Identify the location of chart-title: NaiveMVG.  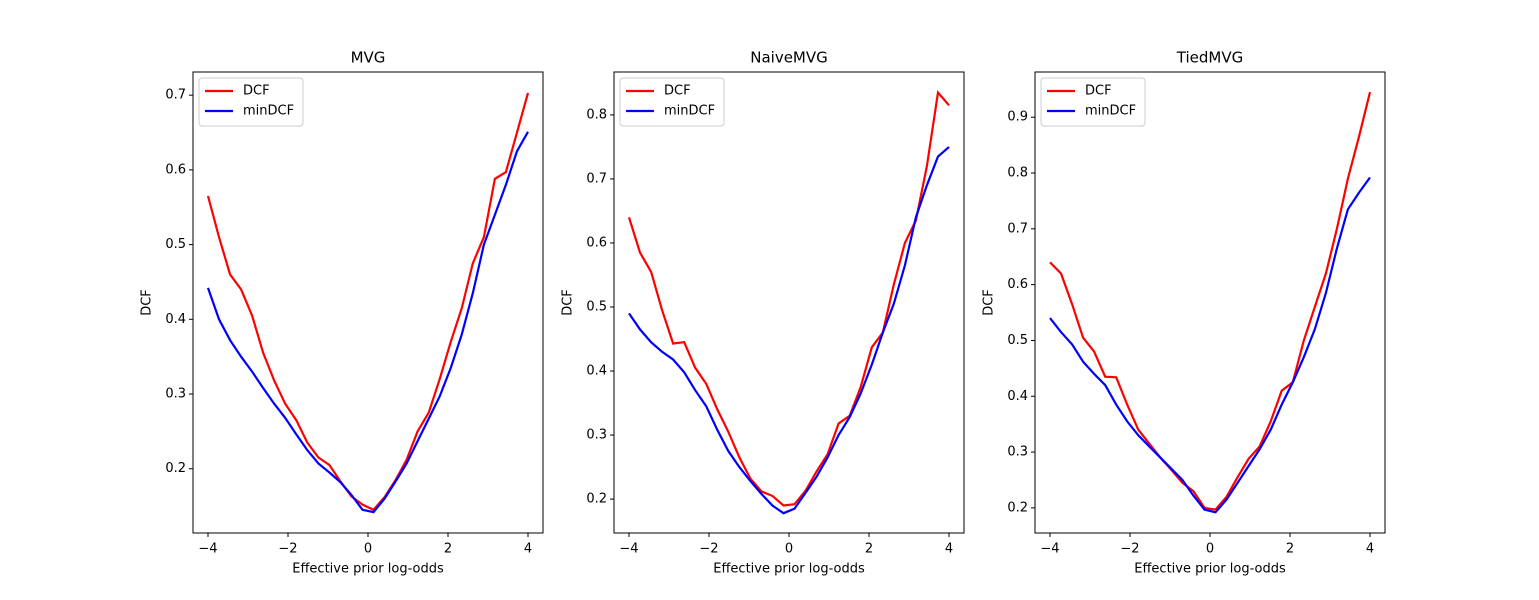
(789, 58).